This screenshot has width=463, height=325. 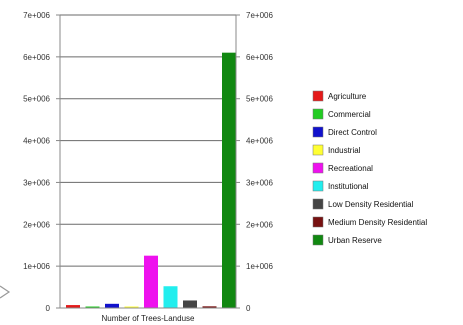 I want to click on bar-industrial, so click(x=131, y=307).